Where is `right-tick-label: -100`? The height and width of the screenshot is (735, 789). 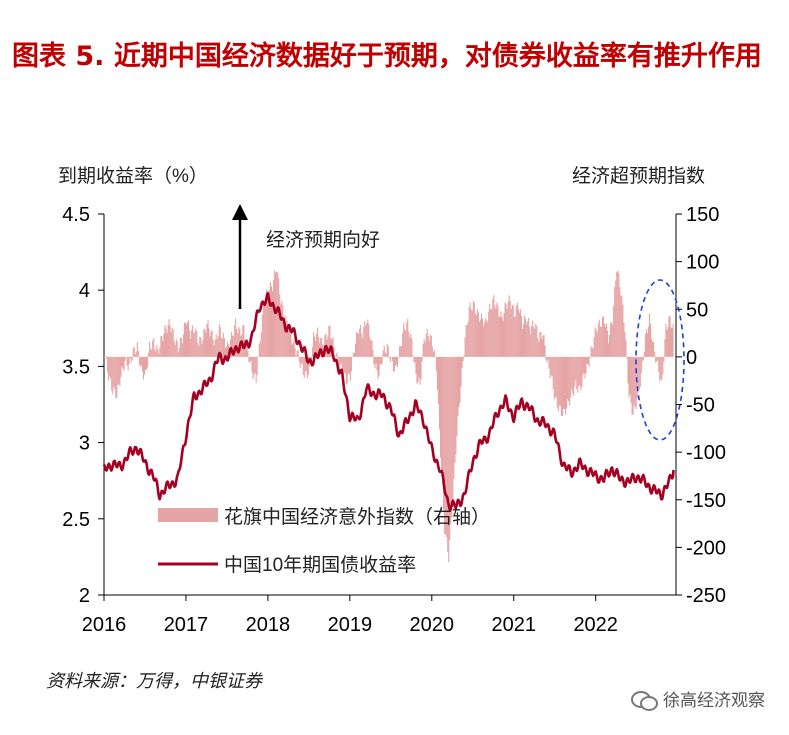 right-tick-label: -100 is located at coordinates (706, 453).